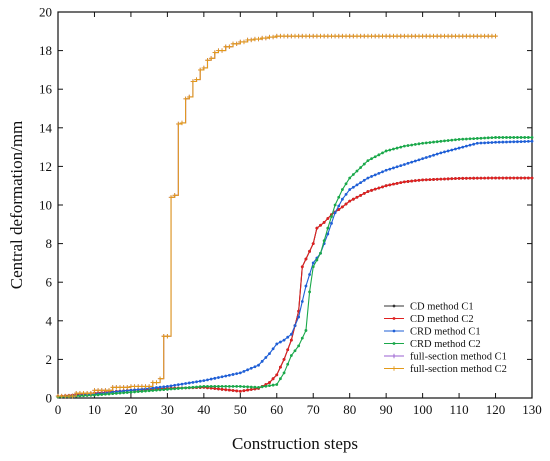  What do you see at coordinates (458, 369) in the screenshot?
I see `legend-label: full-section method C2` at bounding box center [458, 369].